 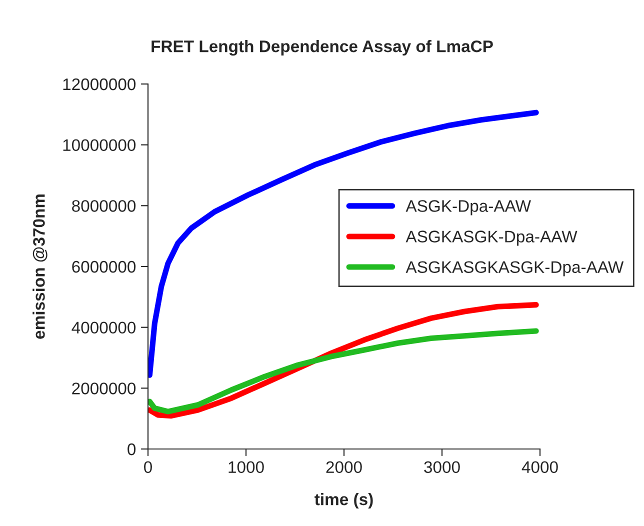 What do you see at coordinates (148, 467) in the screenshot?
I see `x-tick-label: 0` at bounding box center [148, 467].